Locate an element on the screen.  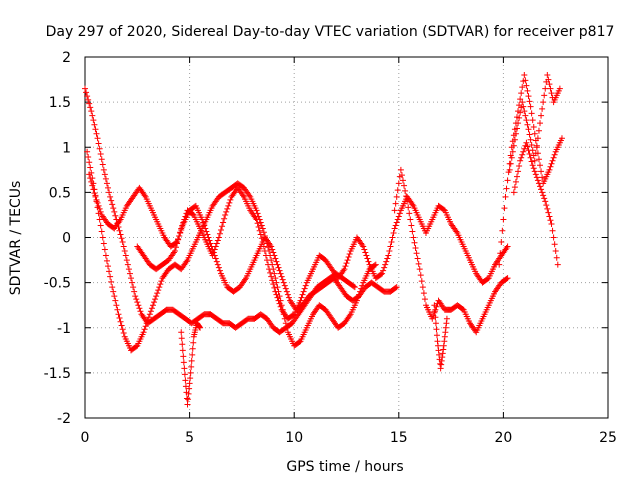
x-tick-label: 5 is located at coordinates (189, 438).